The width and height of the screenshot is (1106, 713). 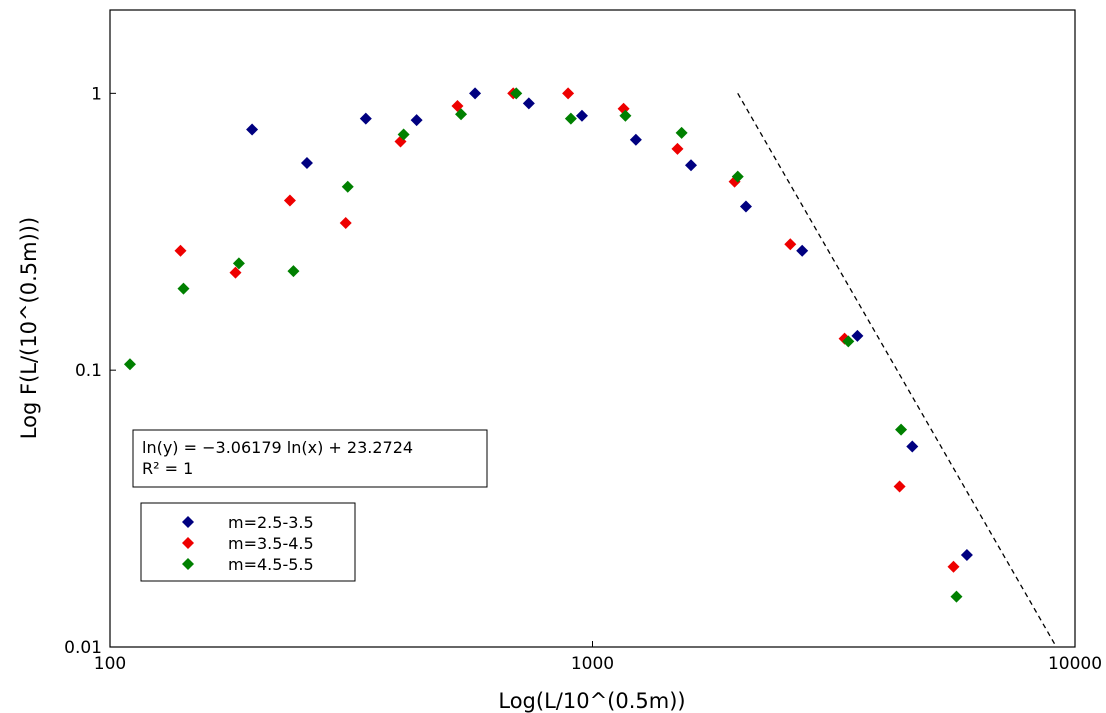 What do you see at coordinates (591, 701) in the screenshot?
I see `x-axis-label: Log(L/10^(0.5m))` at bounding box center [591, 701].